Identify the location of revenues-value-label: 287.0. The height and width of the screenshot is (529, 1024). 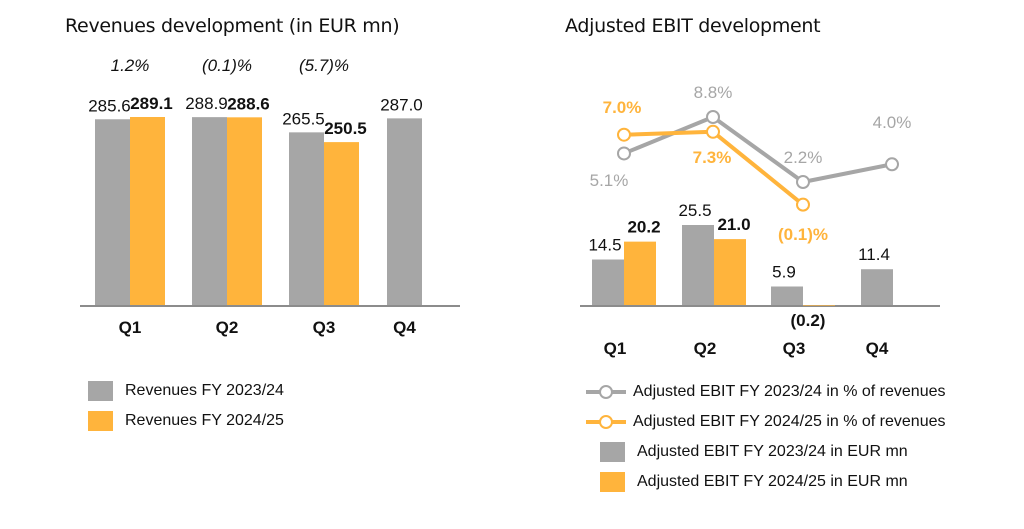
(401, 104).